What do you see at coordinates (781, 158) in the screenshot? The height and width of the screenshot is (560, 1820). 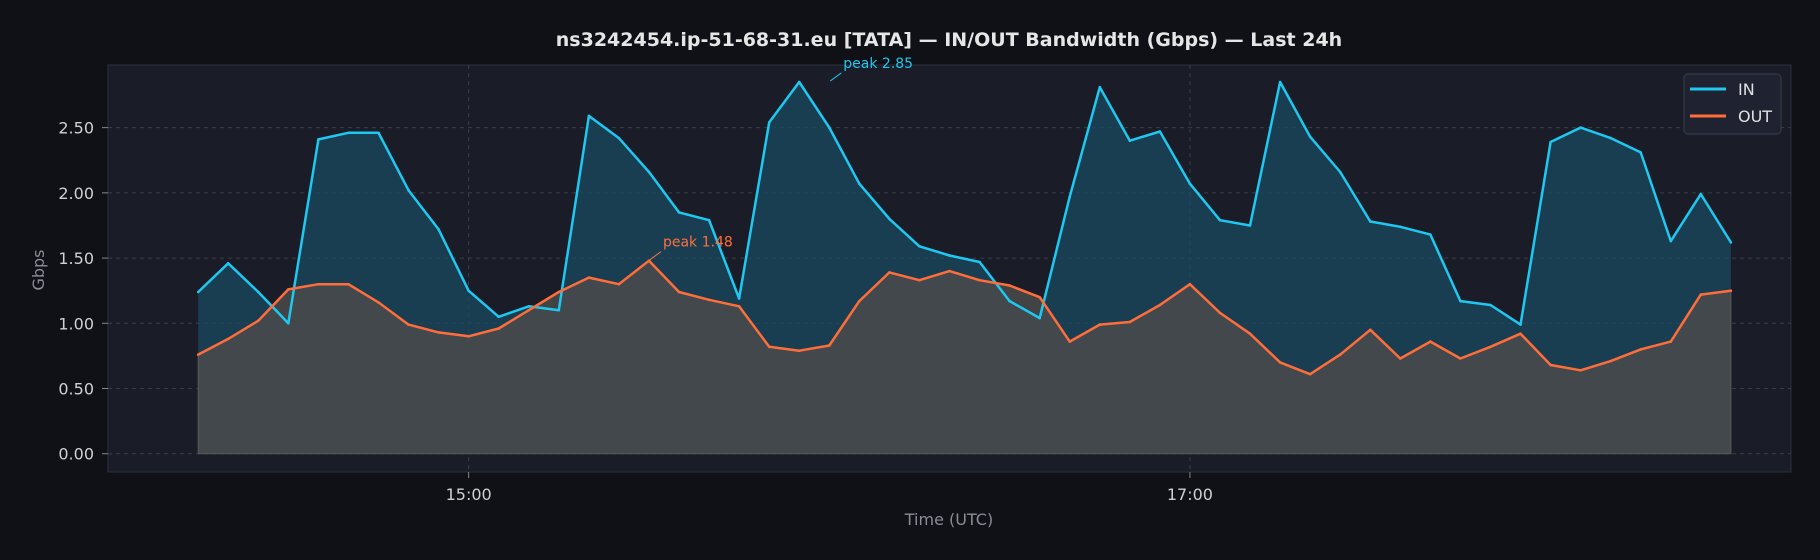 I see `annotations: peak 2.85 peak 1.48` at bounding box center [781, 158].